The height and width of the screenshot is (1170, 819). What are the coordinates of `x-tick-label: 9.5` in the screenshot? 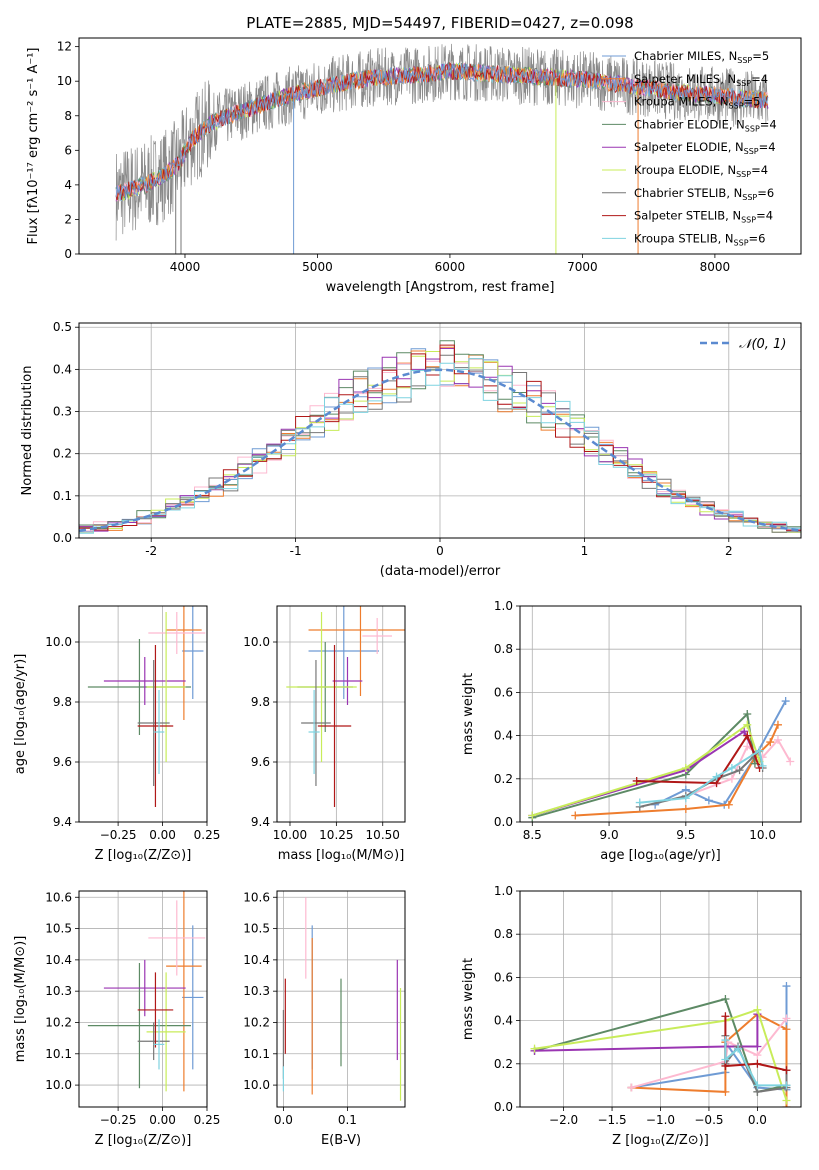 It's located at (685, 835).